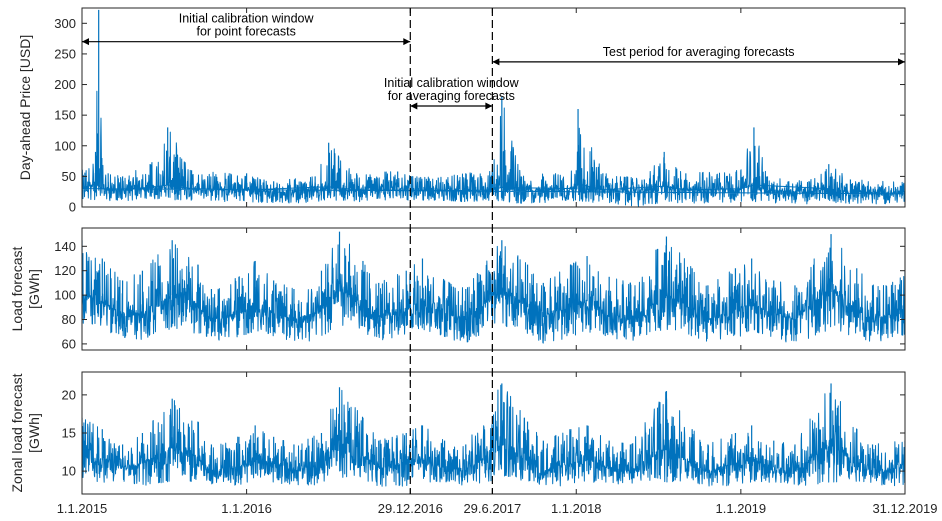  I want to click on load-ytick-label: 100, so click(65, 295).